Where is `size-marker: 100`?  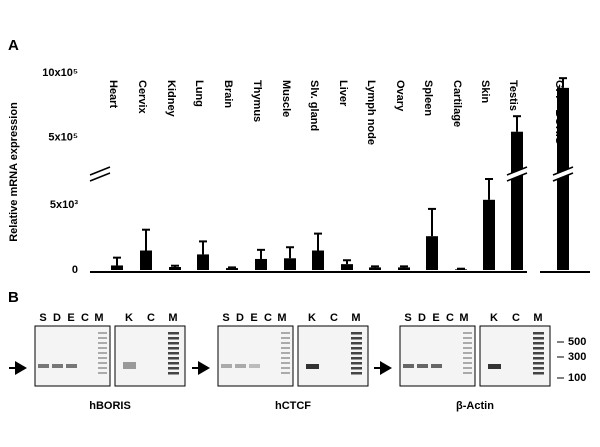 size-marker: 100 is located at coordinates (577, 378).